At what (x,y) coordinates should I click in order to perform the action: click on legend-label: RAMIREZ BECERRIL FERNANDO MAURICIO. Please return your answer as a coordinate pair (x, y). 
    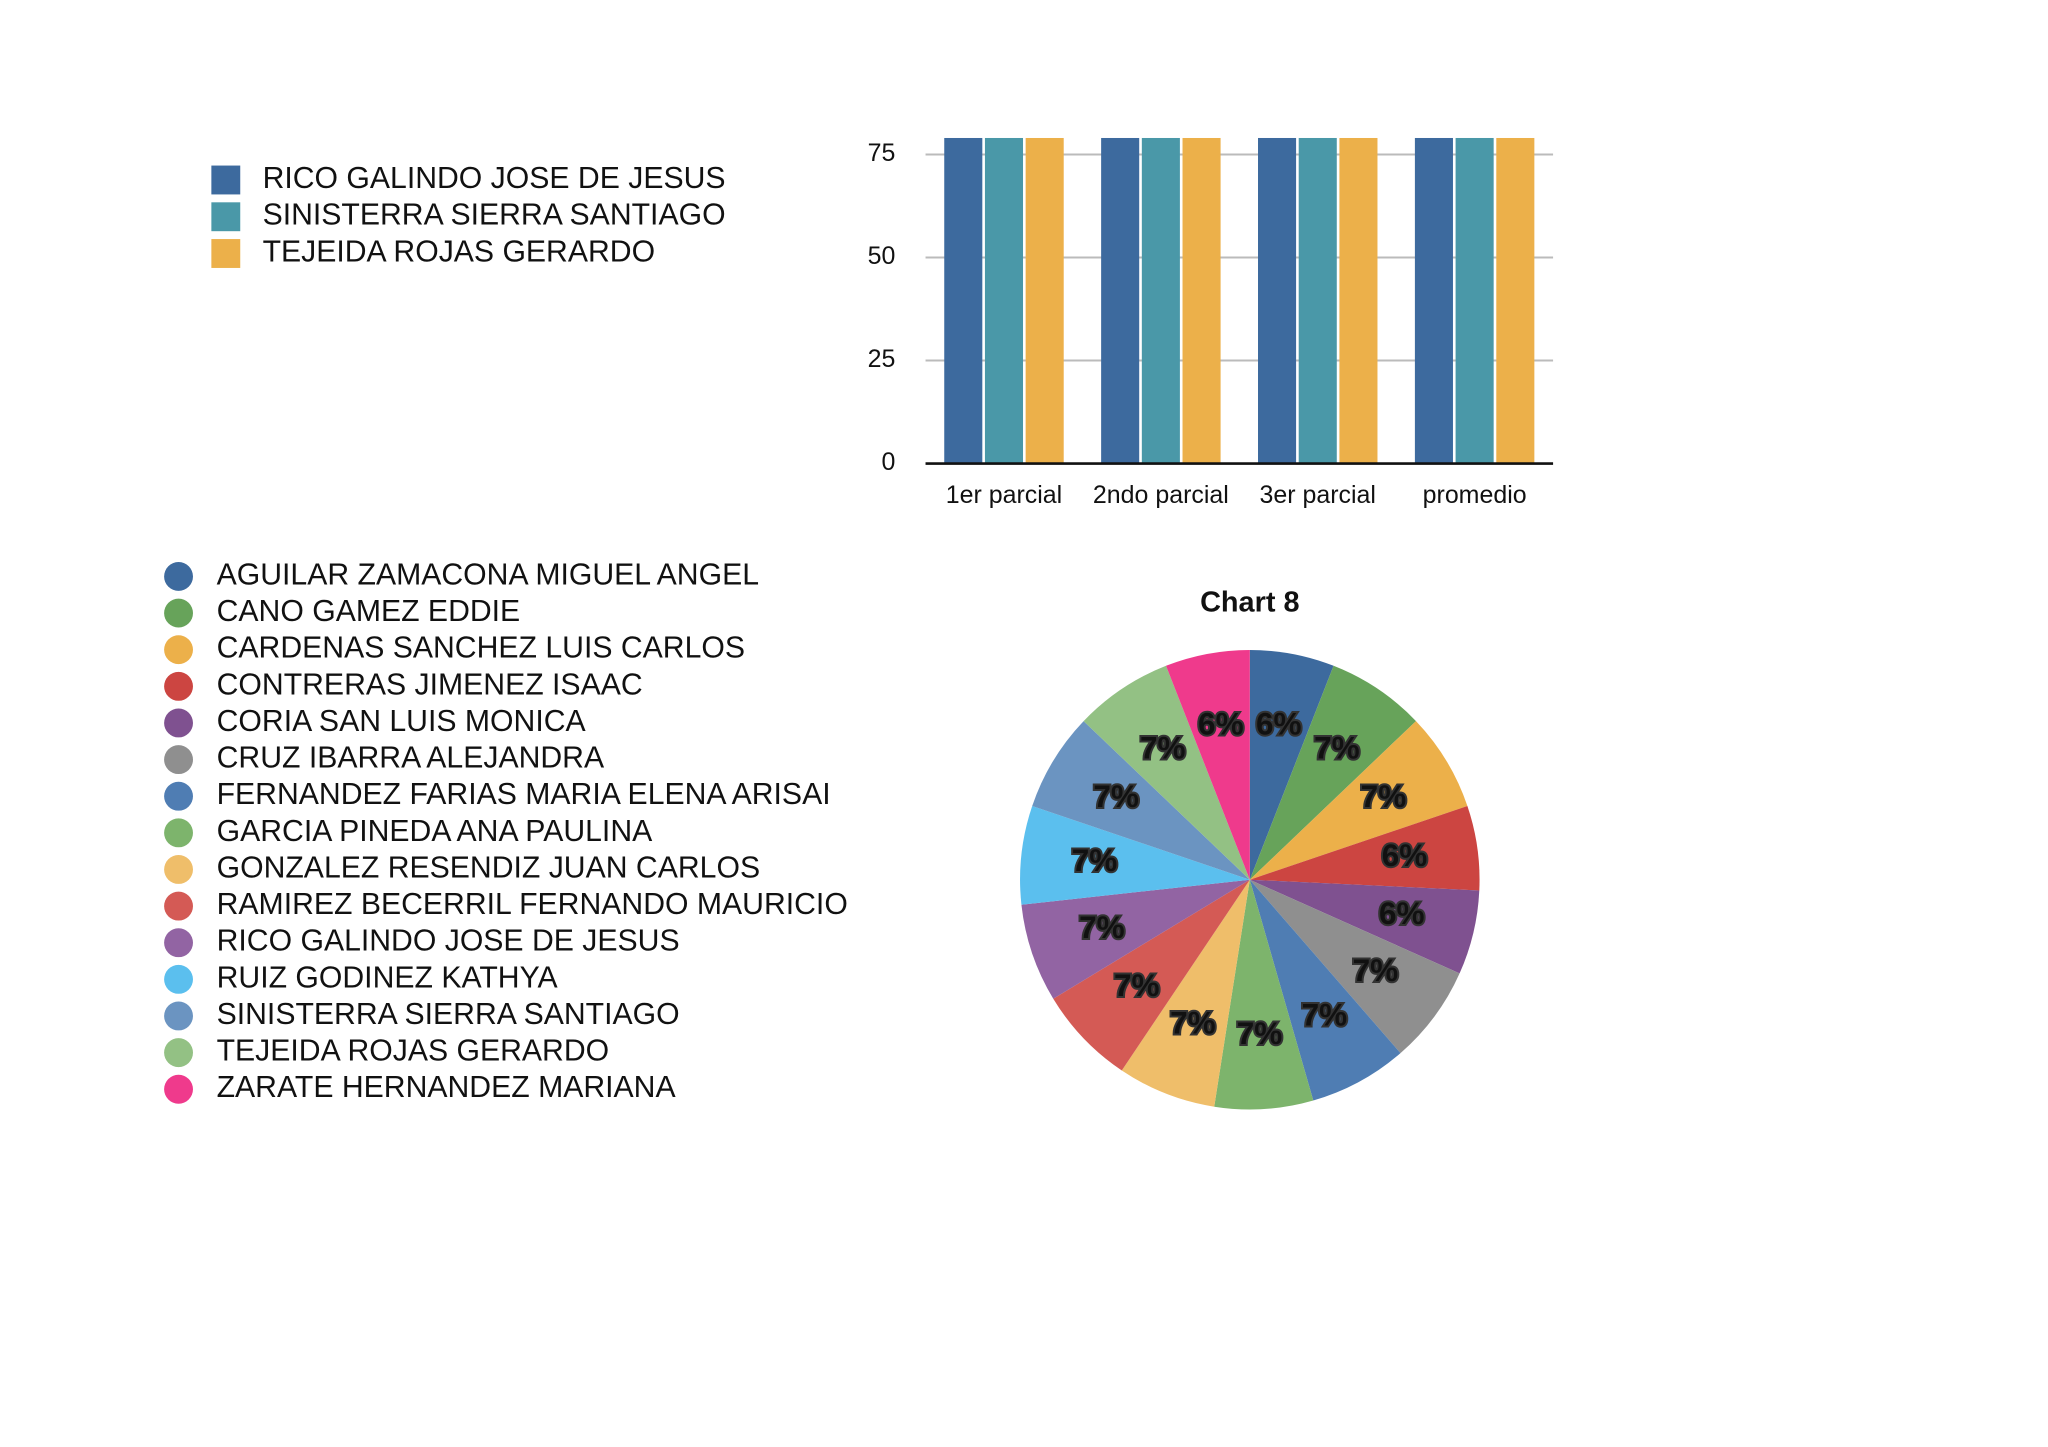
    Looking at the image, I should click on (532, 904).